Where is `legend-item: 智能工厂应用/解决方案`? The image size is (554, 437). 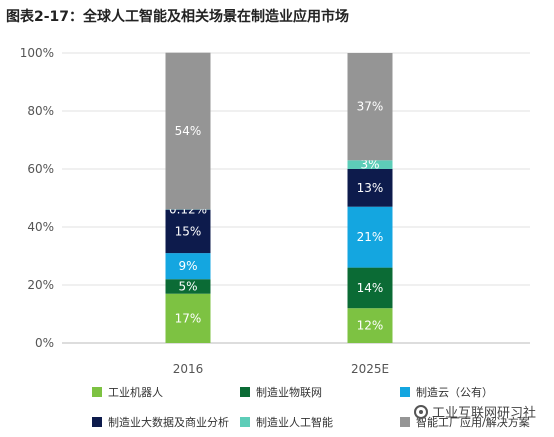
legend-item: 智能工厂应用/解决方案 is located at coordinates (465, 422).